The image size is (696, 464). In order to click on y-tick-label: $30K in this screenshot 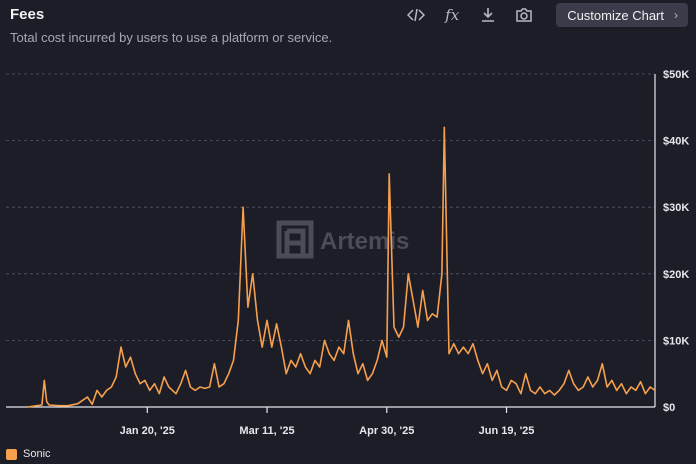, I will do `click(676, 208)`.